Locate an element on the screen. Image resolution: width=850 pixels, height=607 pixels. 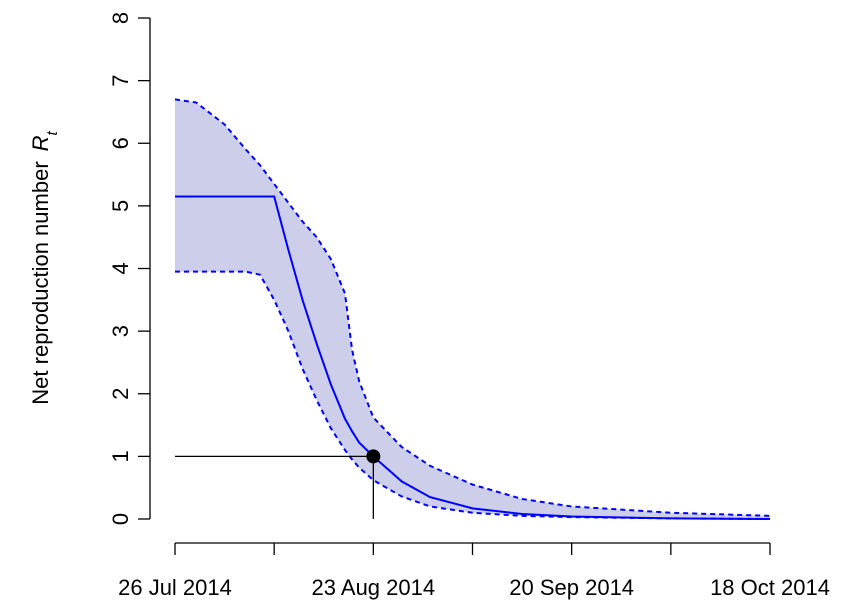
y-tick-label: 3 is located at coordinates (120, 331).